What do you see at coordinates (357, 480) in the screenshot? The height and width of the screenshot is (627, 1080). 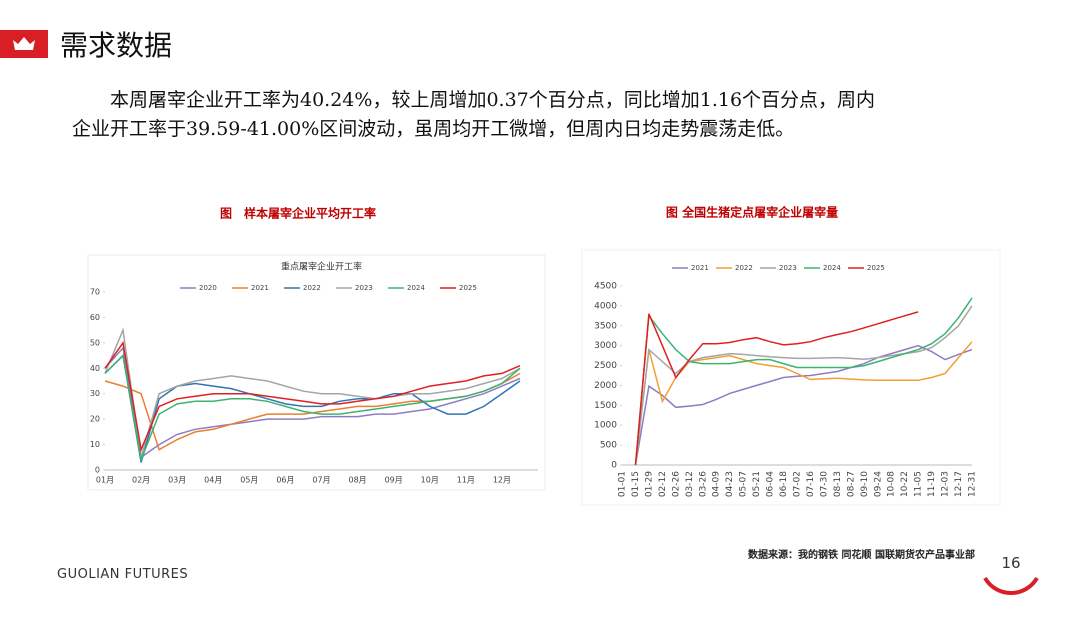 I see `x-tick-label: 08月` at bounding box center [357, 480].